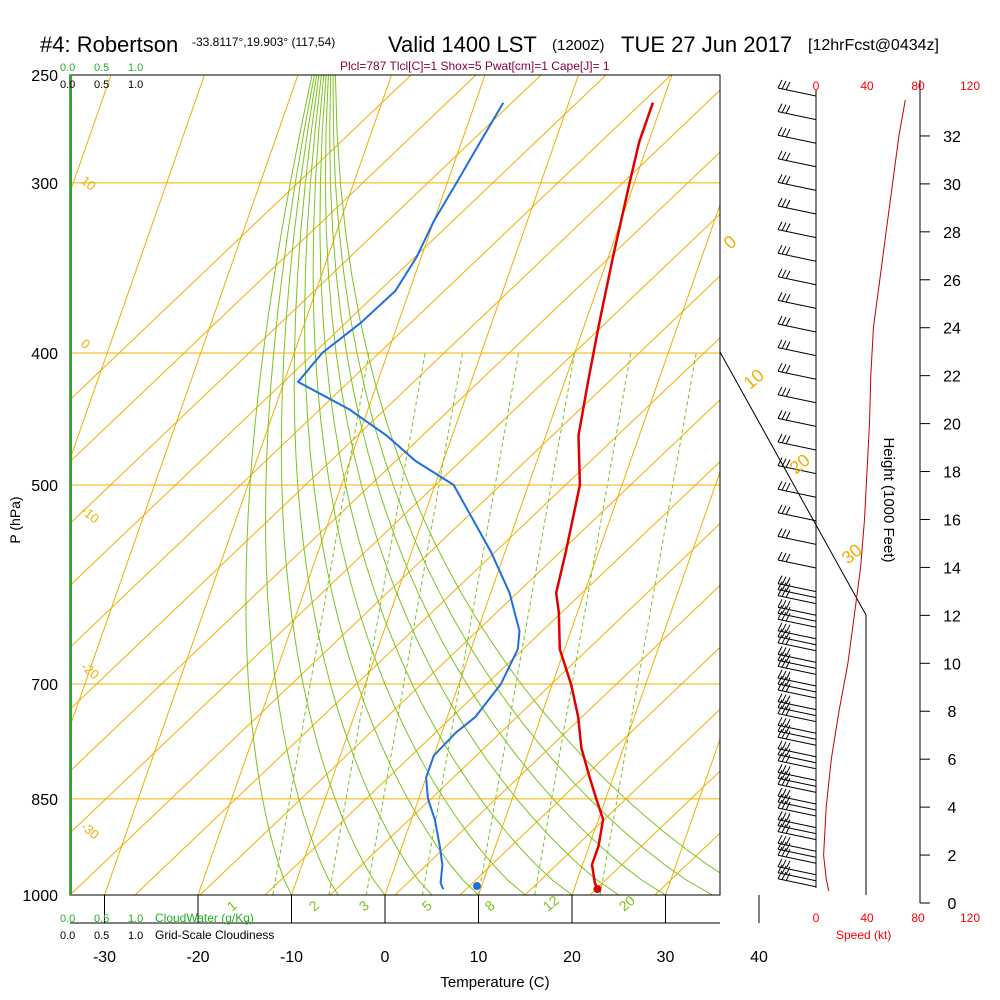 The image size is (1000, 1000). What do you see at coordinates (572, 957) in the screenshot?
I see `x-tick-label: 20` at bounding box center [572, 957].